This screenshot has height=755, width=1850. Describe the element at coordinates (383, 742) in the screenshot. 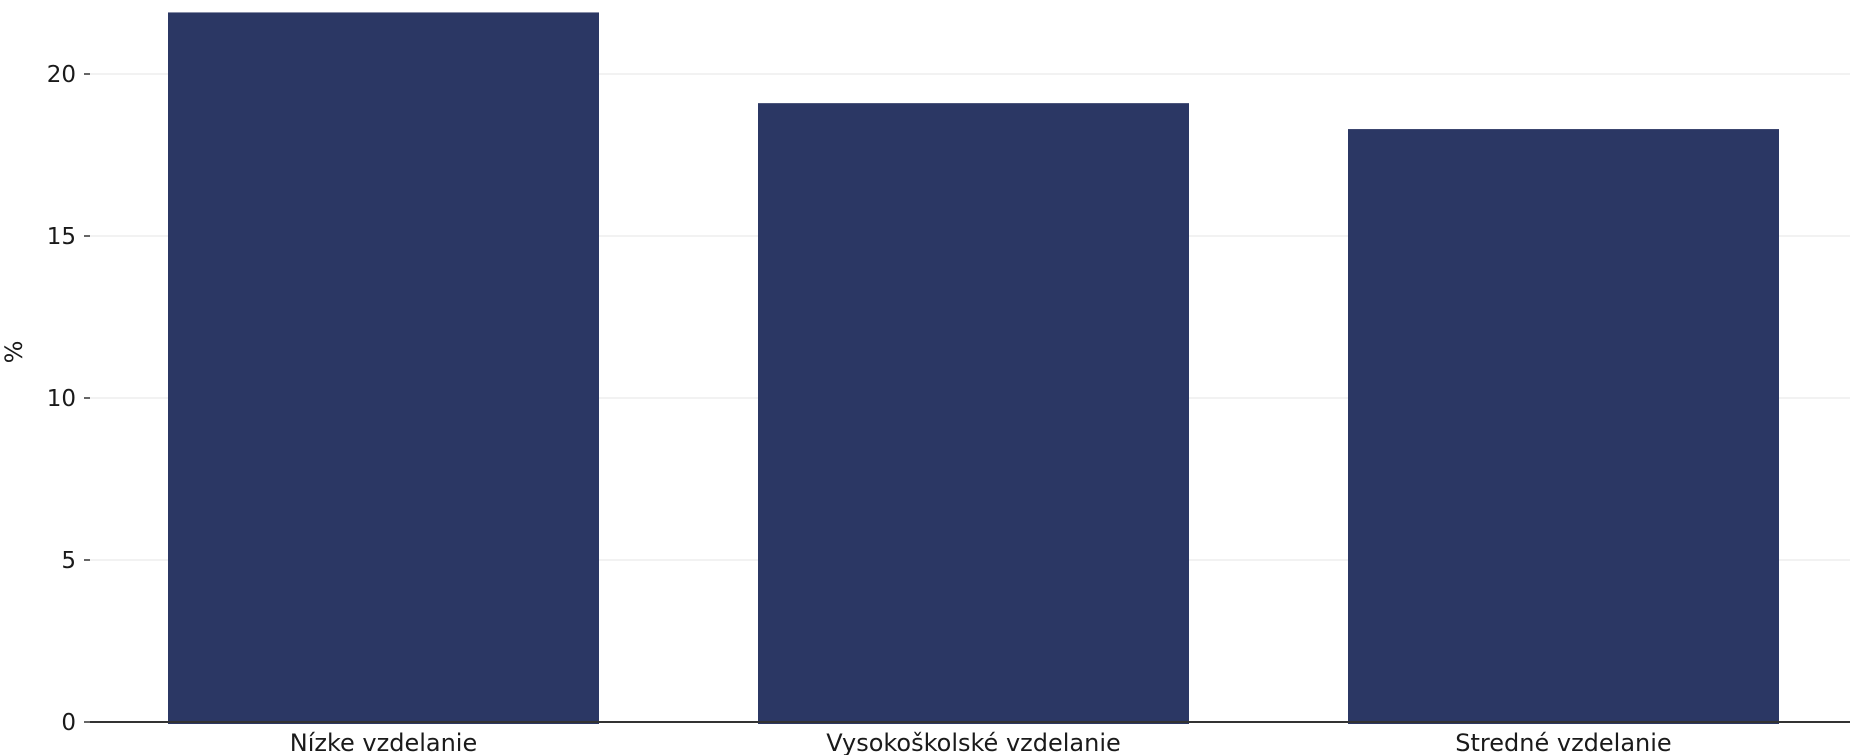

I see `x-category-label: Nízke vzdelanie` at that location.